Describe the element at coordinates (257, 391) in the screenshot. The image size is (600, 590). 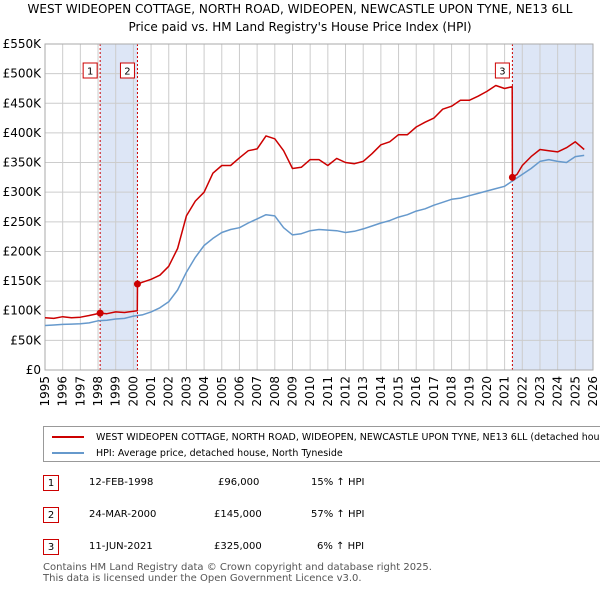
I see `x-tick-label: 2007` at that location.